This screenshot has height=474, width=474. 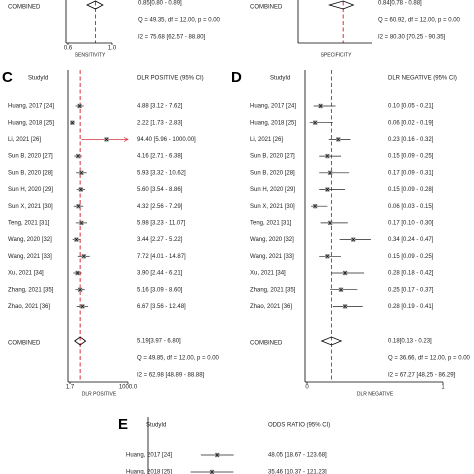 I want to click on x-tick-label: 0.6, so click(x=68, y=49).